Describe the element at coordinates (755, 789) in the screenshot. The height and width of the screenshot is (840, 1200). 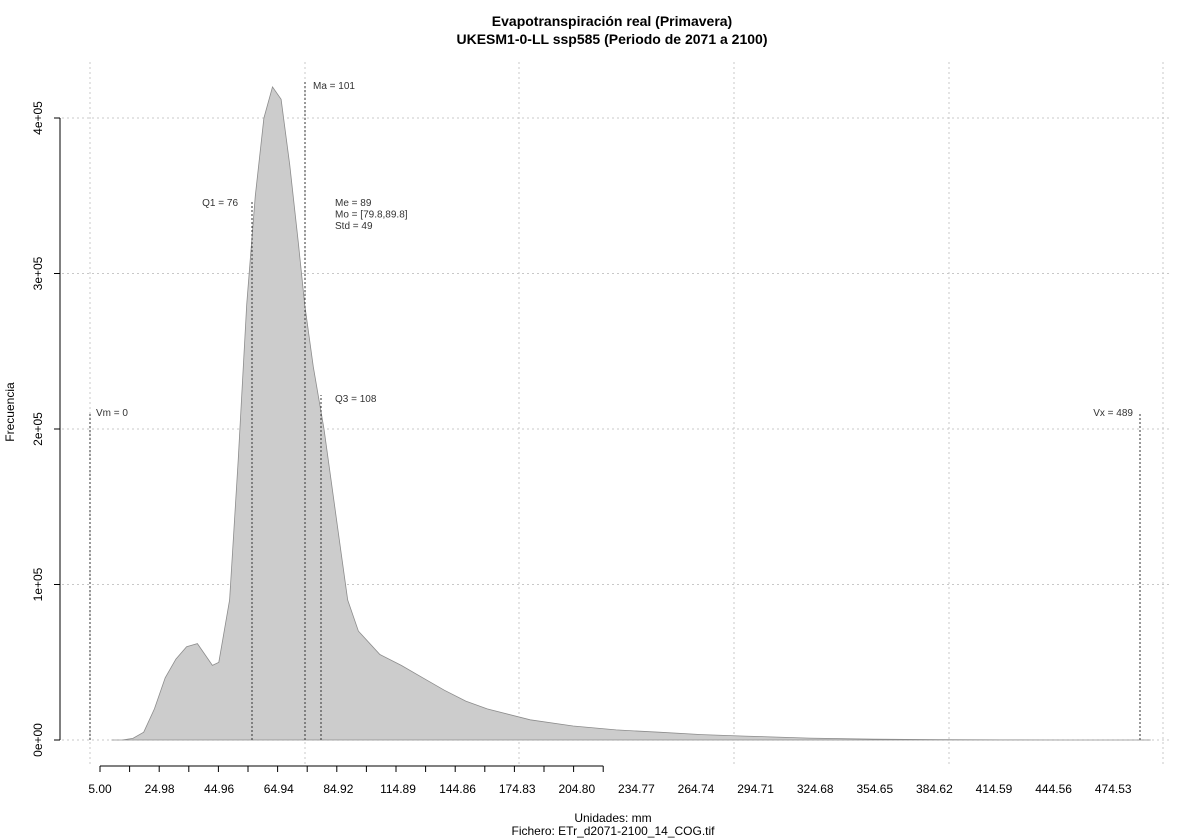
I see `x-tick-label-11: 294.71` at that location.